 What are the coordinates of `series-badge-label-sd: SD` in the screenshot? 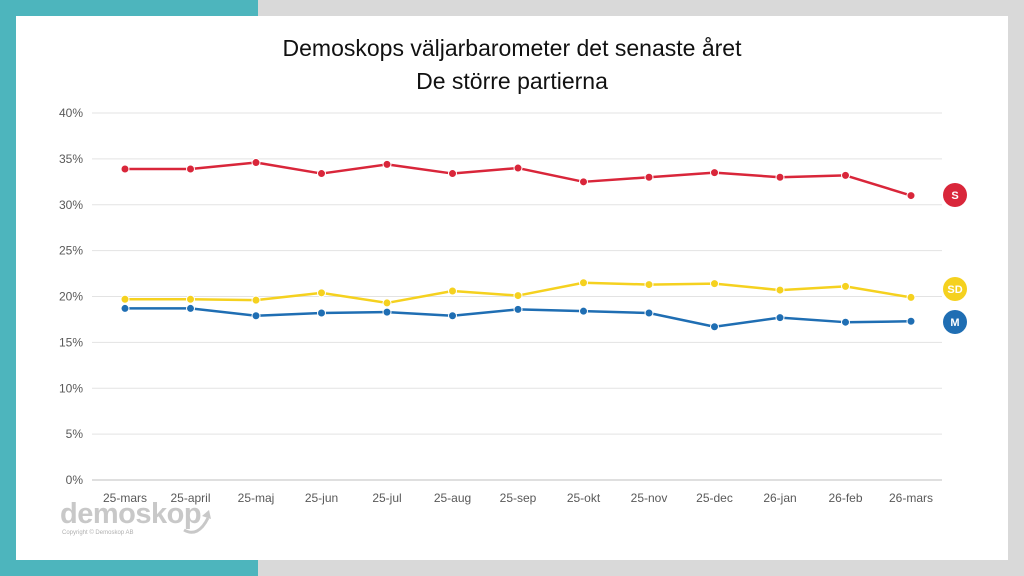 It's located at (954, 290).